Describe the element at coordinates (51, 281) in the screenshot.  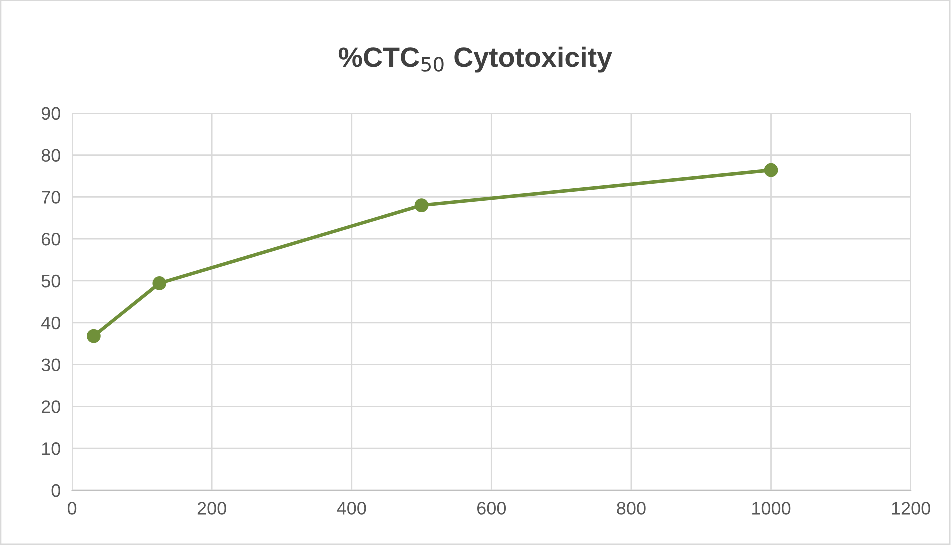
I see `y-tick-label: 50` at that location.